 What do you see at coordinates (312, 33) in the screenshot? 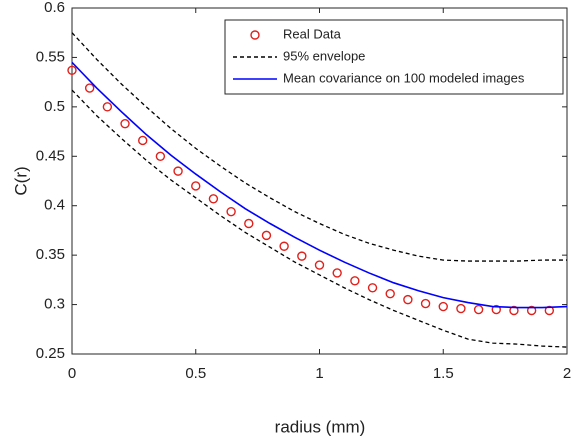
I see `legend-label: Real Data` at bounding box center [312, 33].